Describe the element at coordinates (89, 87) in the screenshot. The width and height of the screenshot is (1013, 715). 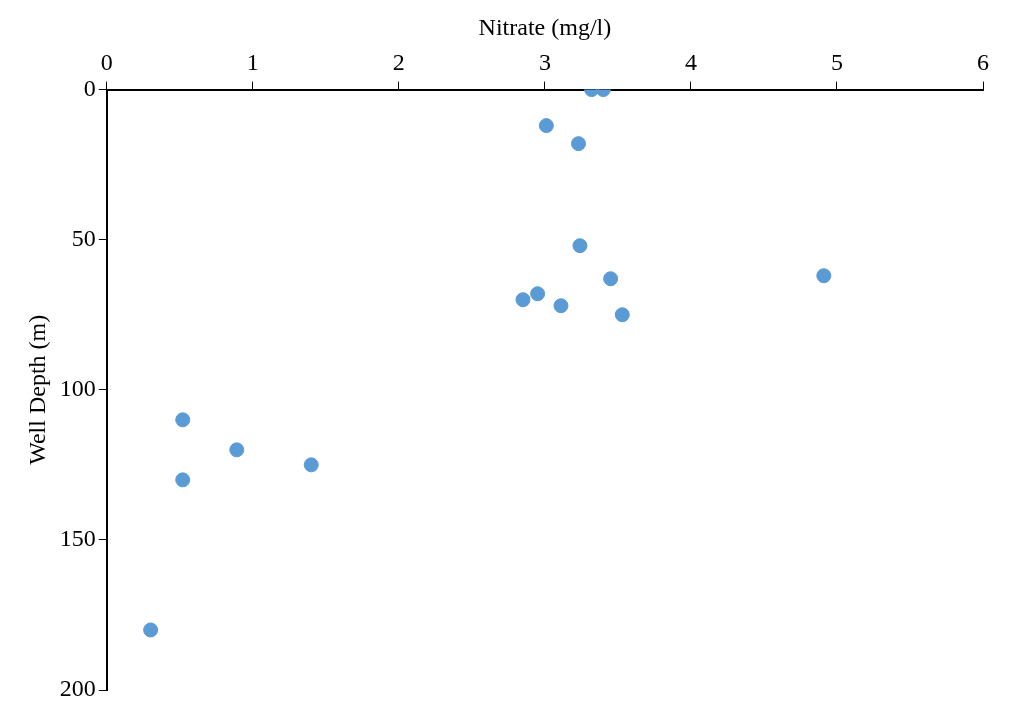
I see `y-tick-label: 0` at that location.